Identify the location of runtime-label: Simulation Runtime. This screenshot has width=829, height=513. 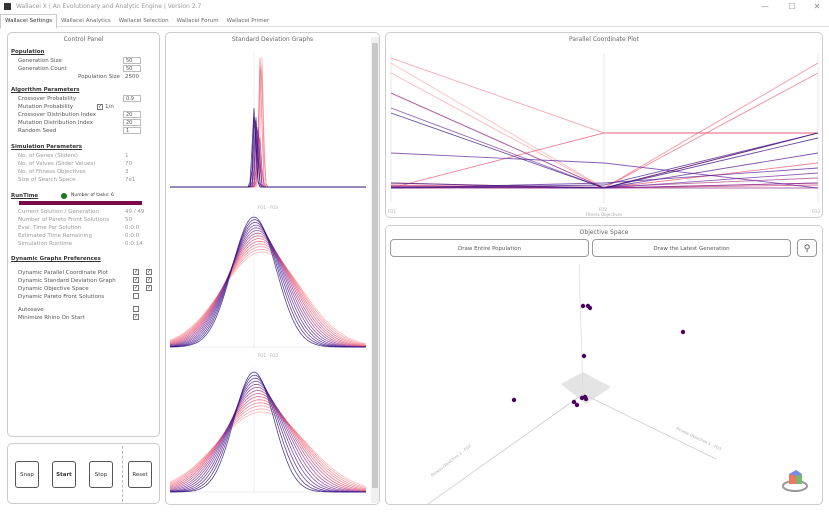
(45, 244).